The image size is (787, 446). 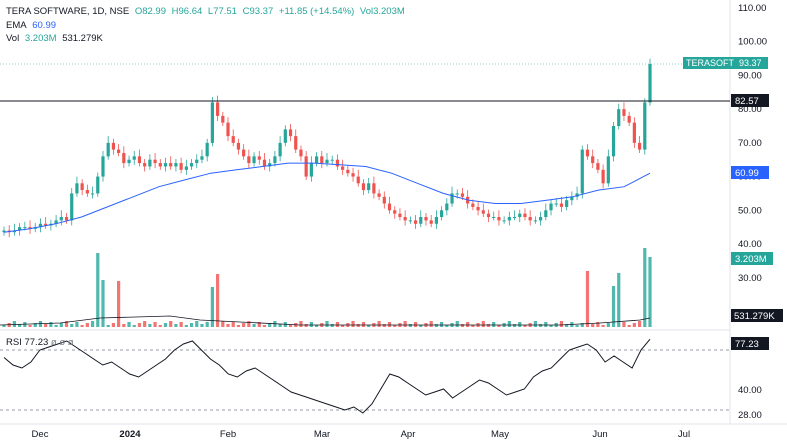 What do you see at coordinates (361, 434) in the screenshot?
I see `time-axis: Dec 2024 Feb Mar Apr May Jun Jul` at bounding box center [361, 434].